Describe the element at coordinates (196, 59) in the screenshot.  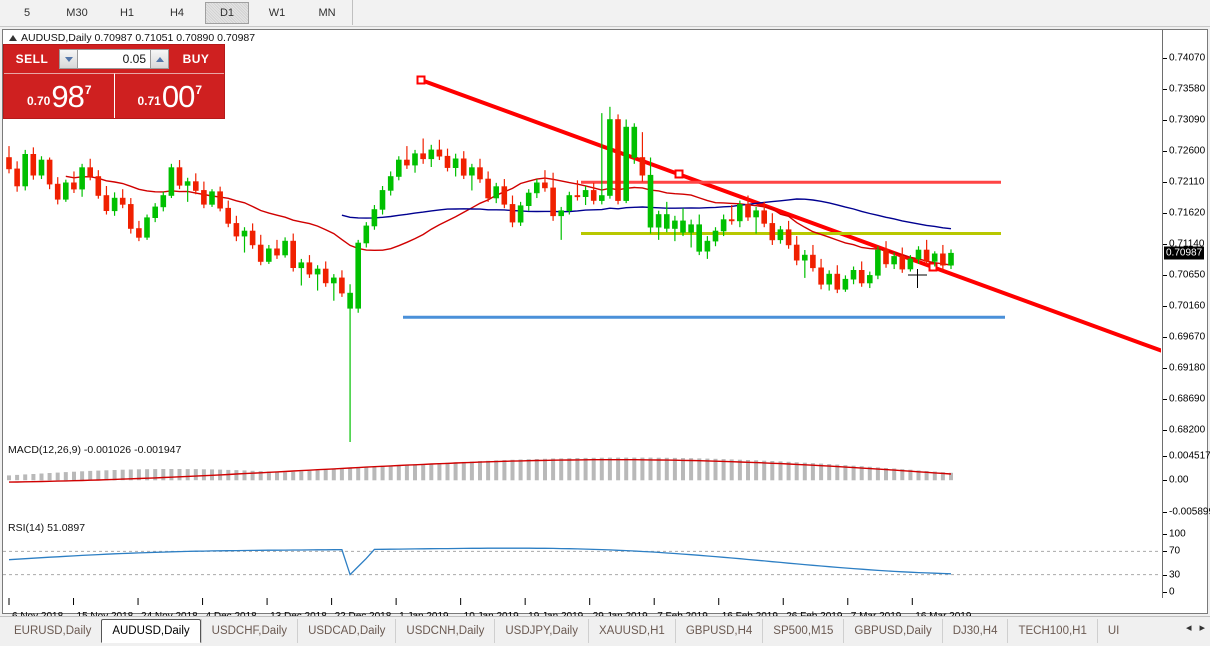
I see `buy-button: BUY` at that location.